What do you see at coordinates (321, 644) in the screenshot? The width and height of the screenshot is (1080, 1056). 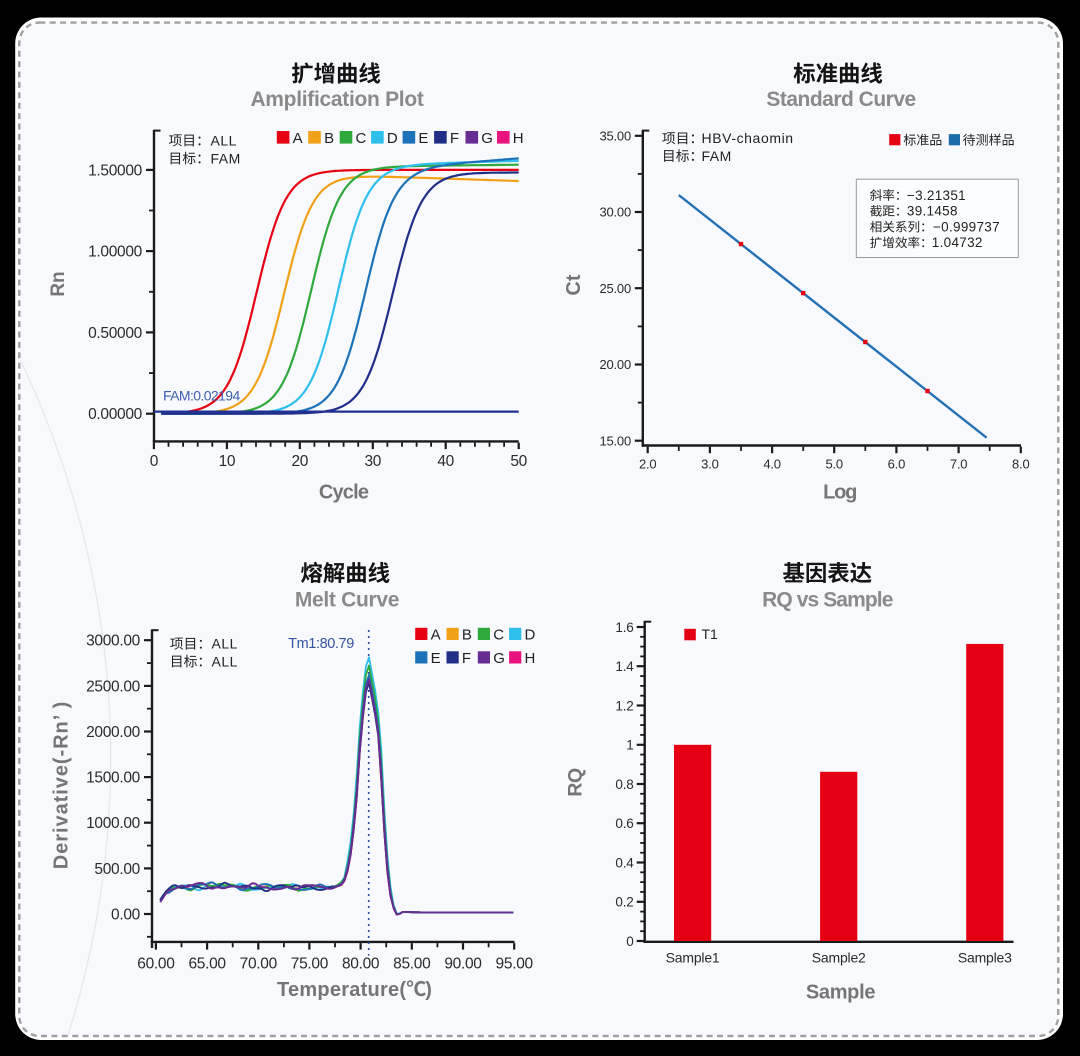 I see `svg-text: Tm1:80.79` at bounding box center [321, 644].